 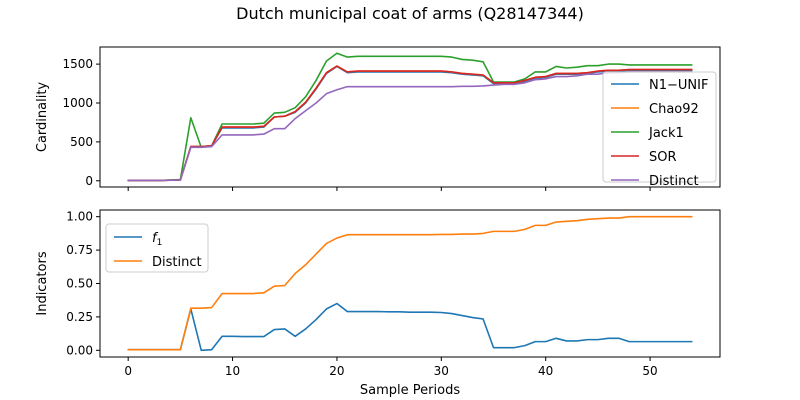 I want to click on legend-entry: f1, so click(x=157, y=239).